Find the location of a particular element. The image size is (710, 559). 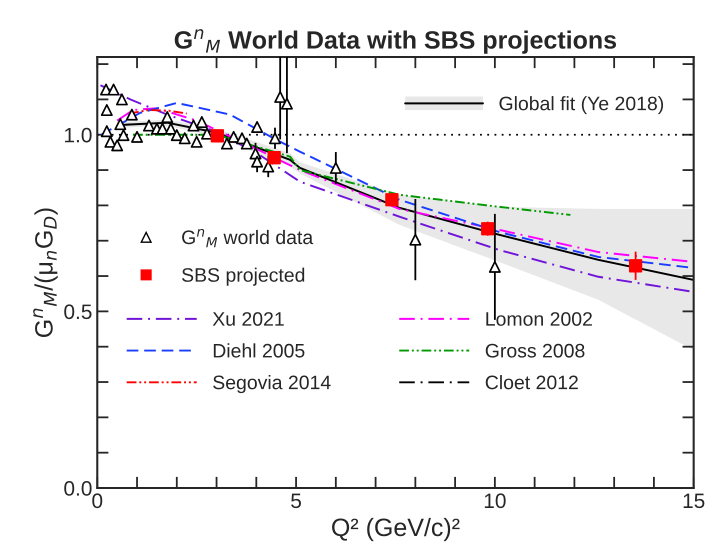

legend-label: Gross 2008 is located at coordinates (535, 351).